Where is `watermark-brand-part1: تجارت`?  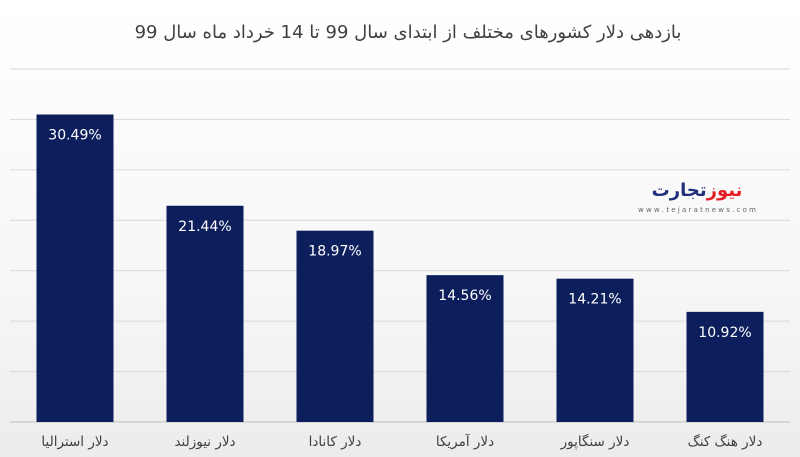 watermark-brand-part1: تجارت is located at coordinates (679, 190).